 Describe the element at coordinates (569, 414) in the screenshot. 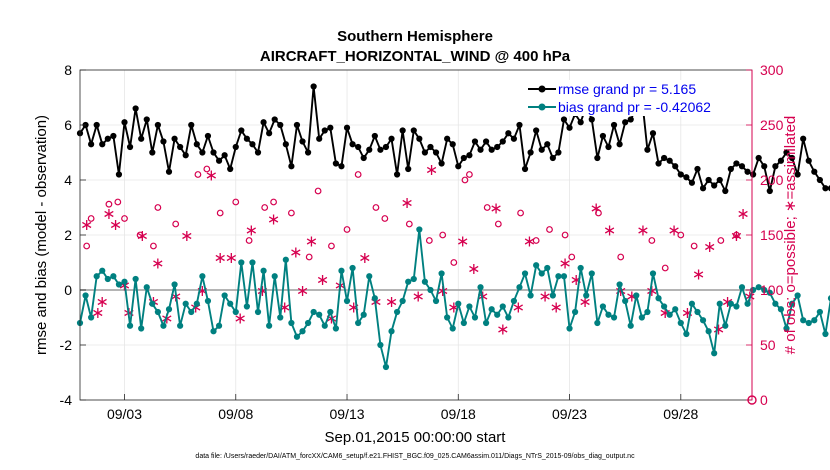

I see `x-tick-label: 09/23` at that location.